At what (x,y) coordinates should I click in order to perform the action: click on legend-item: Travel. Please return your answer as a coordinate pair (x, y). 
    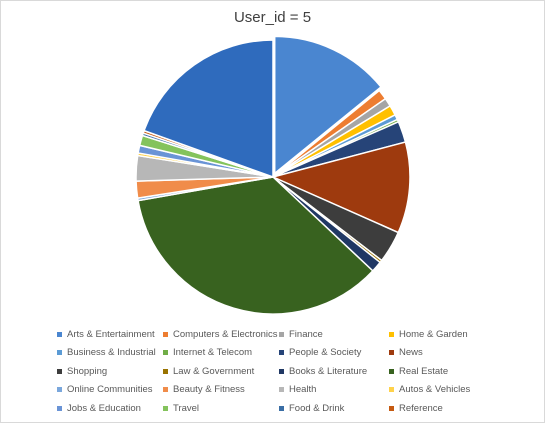
    Looking at the image, I should click on (221, 408).